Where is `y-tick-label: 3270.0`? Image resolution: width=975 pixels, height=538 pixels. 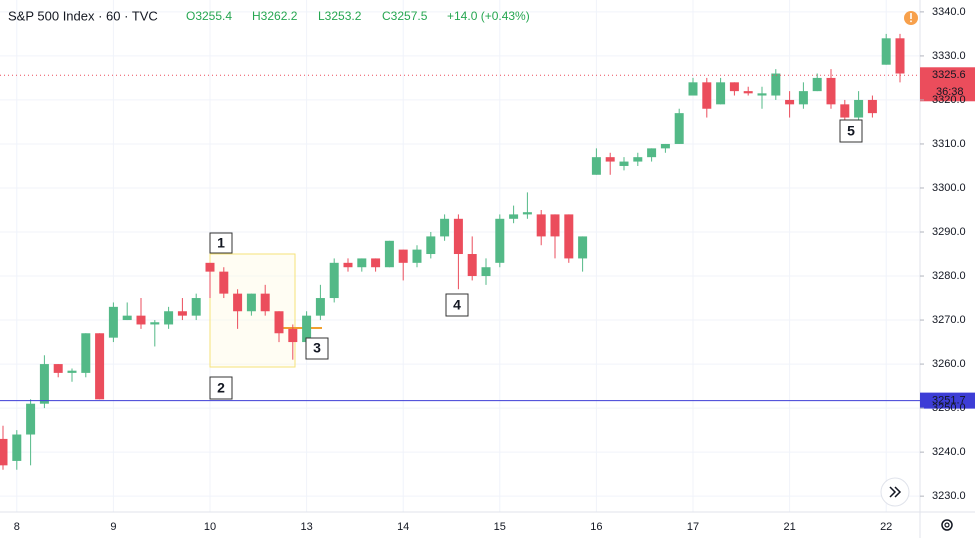
y-tick-label: 3270.0 is located at coordinates (949, 320).